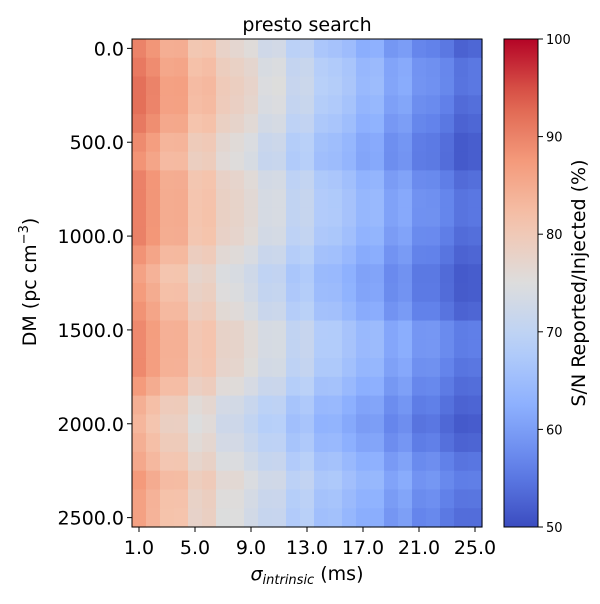 This screenshot has width=600, height=604. What do you see at coordinates (24, 234) in the screenshot?
I see `y-axis-label-superscript: −3` at bounding box center [24, 234].